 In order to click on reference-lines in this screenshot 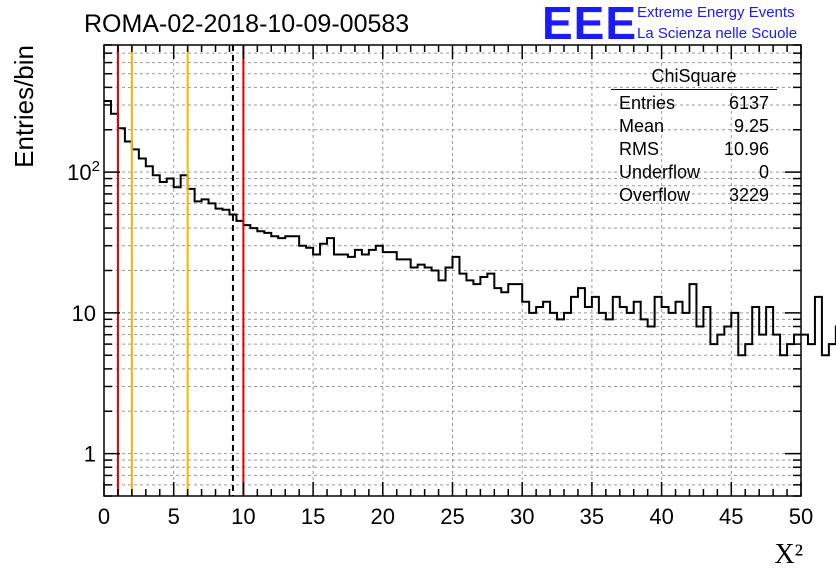, I will do `click(180, 270)`.